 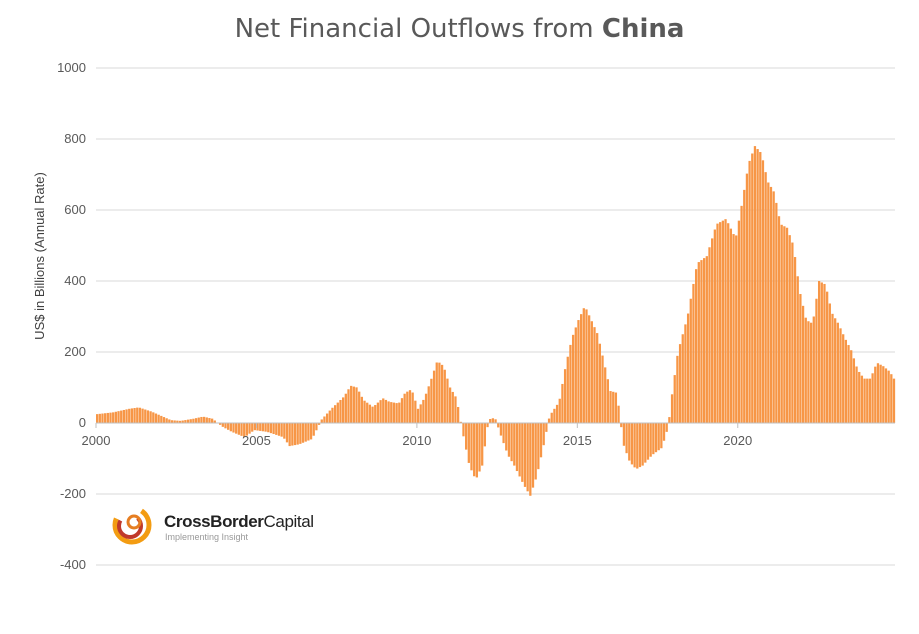 What do you see at coordinates (75, 280) in the screenshot?
I see `y-tick-label: 400` at bounding box center [75, 280].